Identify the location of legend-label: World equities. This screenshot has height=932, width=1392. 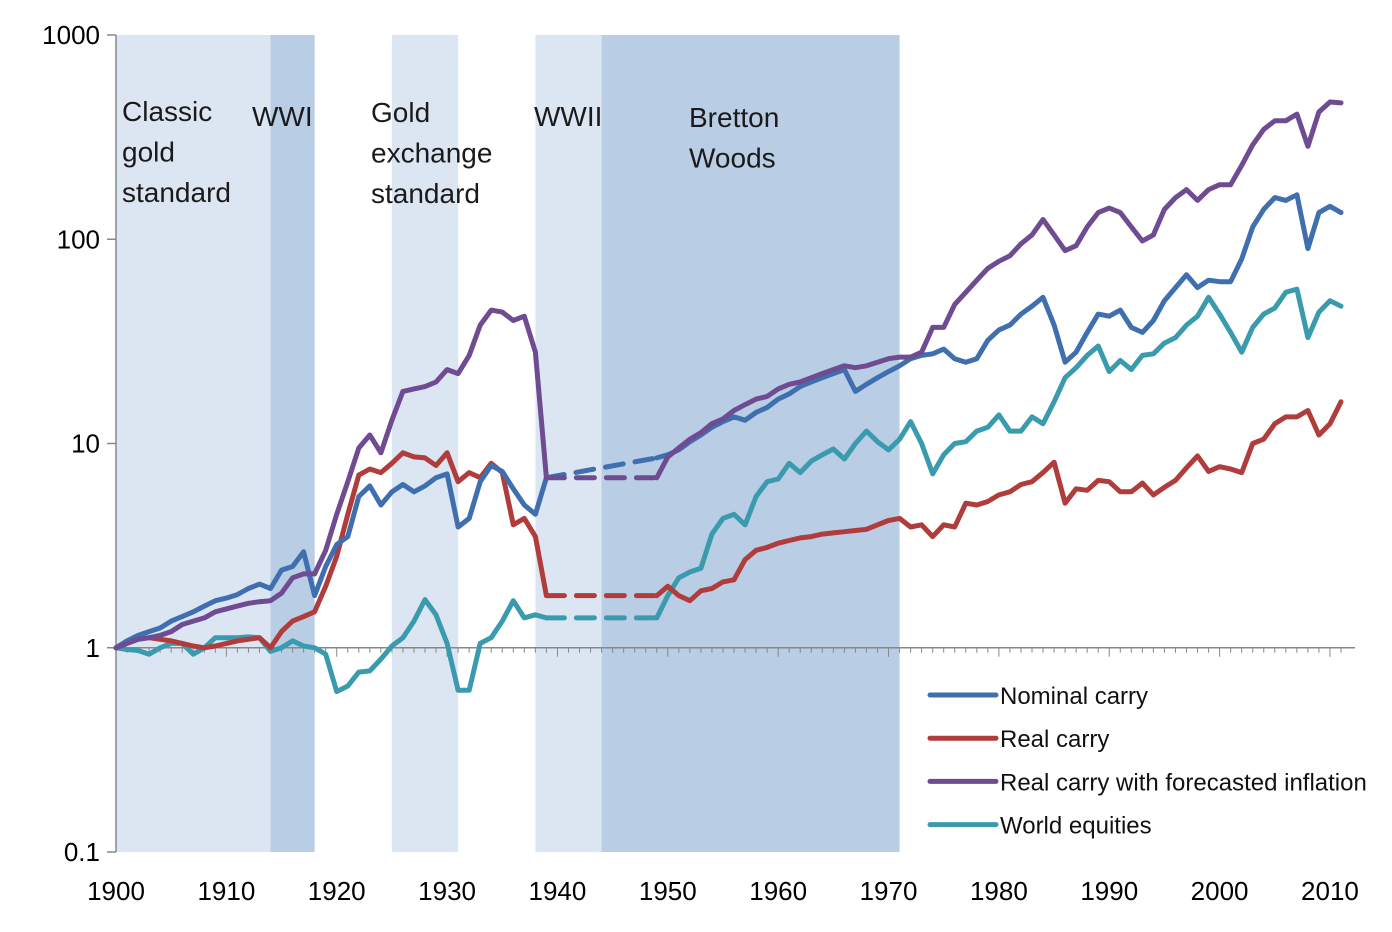
(1076, 826).